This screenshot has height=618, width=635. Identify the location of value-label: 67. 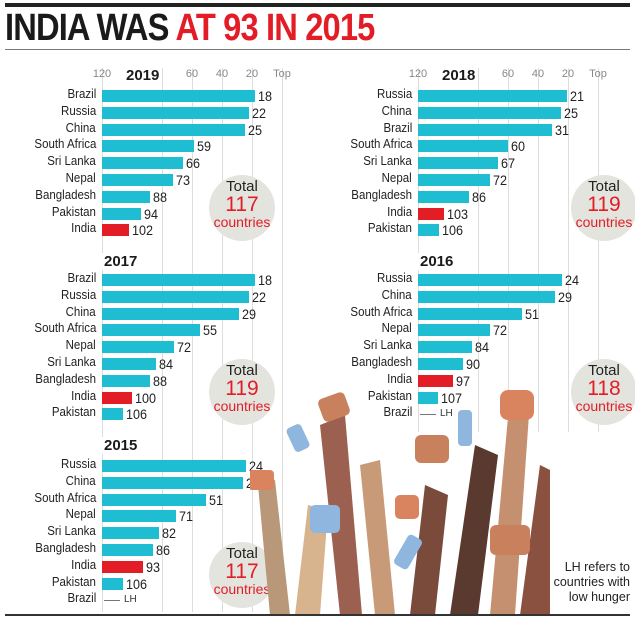
(507, 163).